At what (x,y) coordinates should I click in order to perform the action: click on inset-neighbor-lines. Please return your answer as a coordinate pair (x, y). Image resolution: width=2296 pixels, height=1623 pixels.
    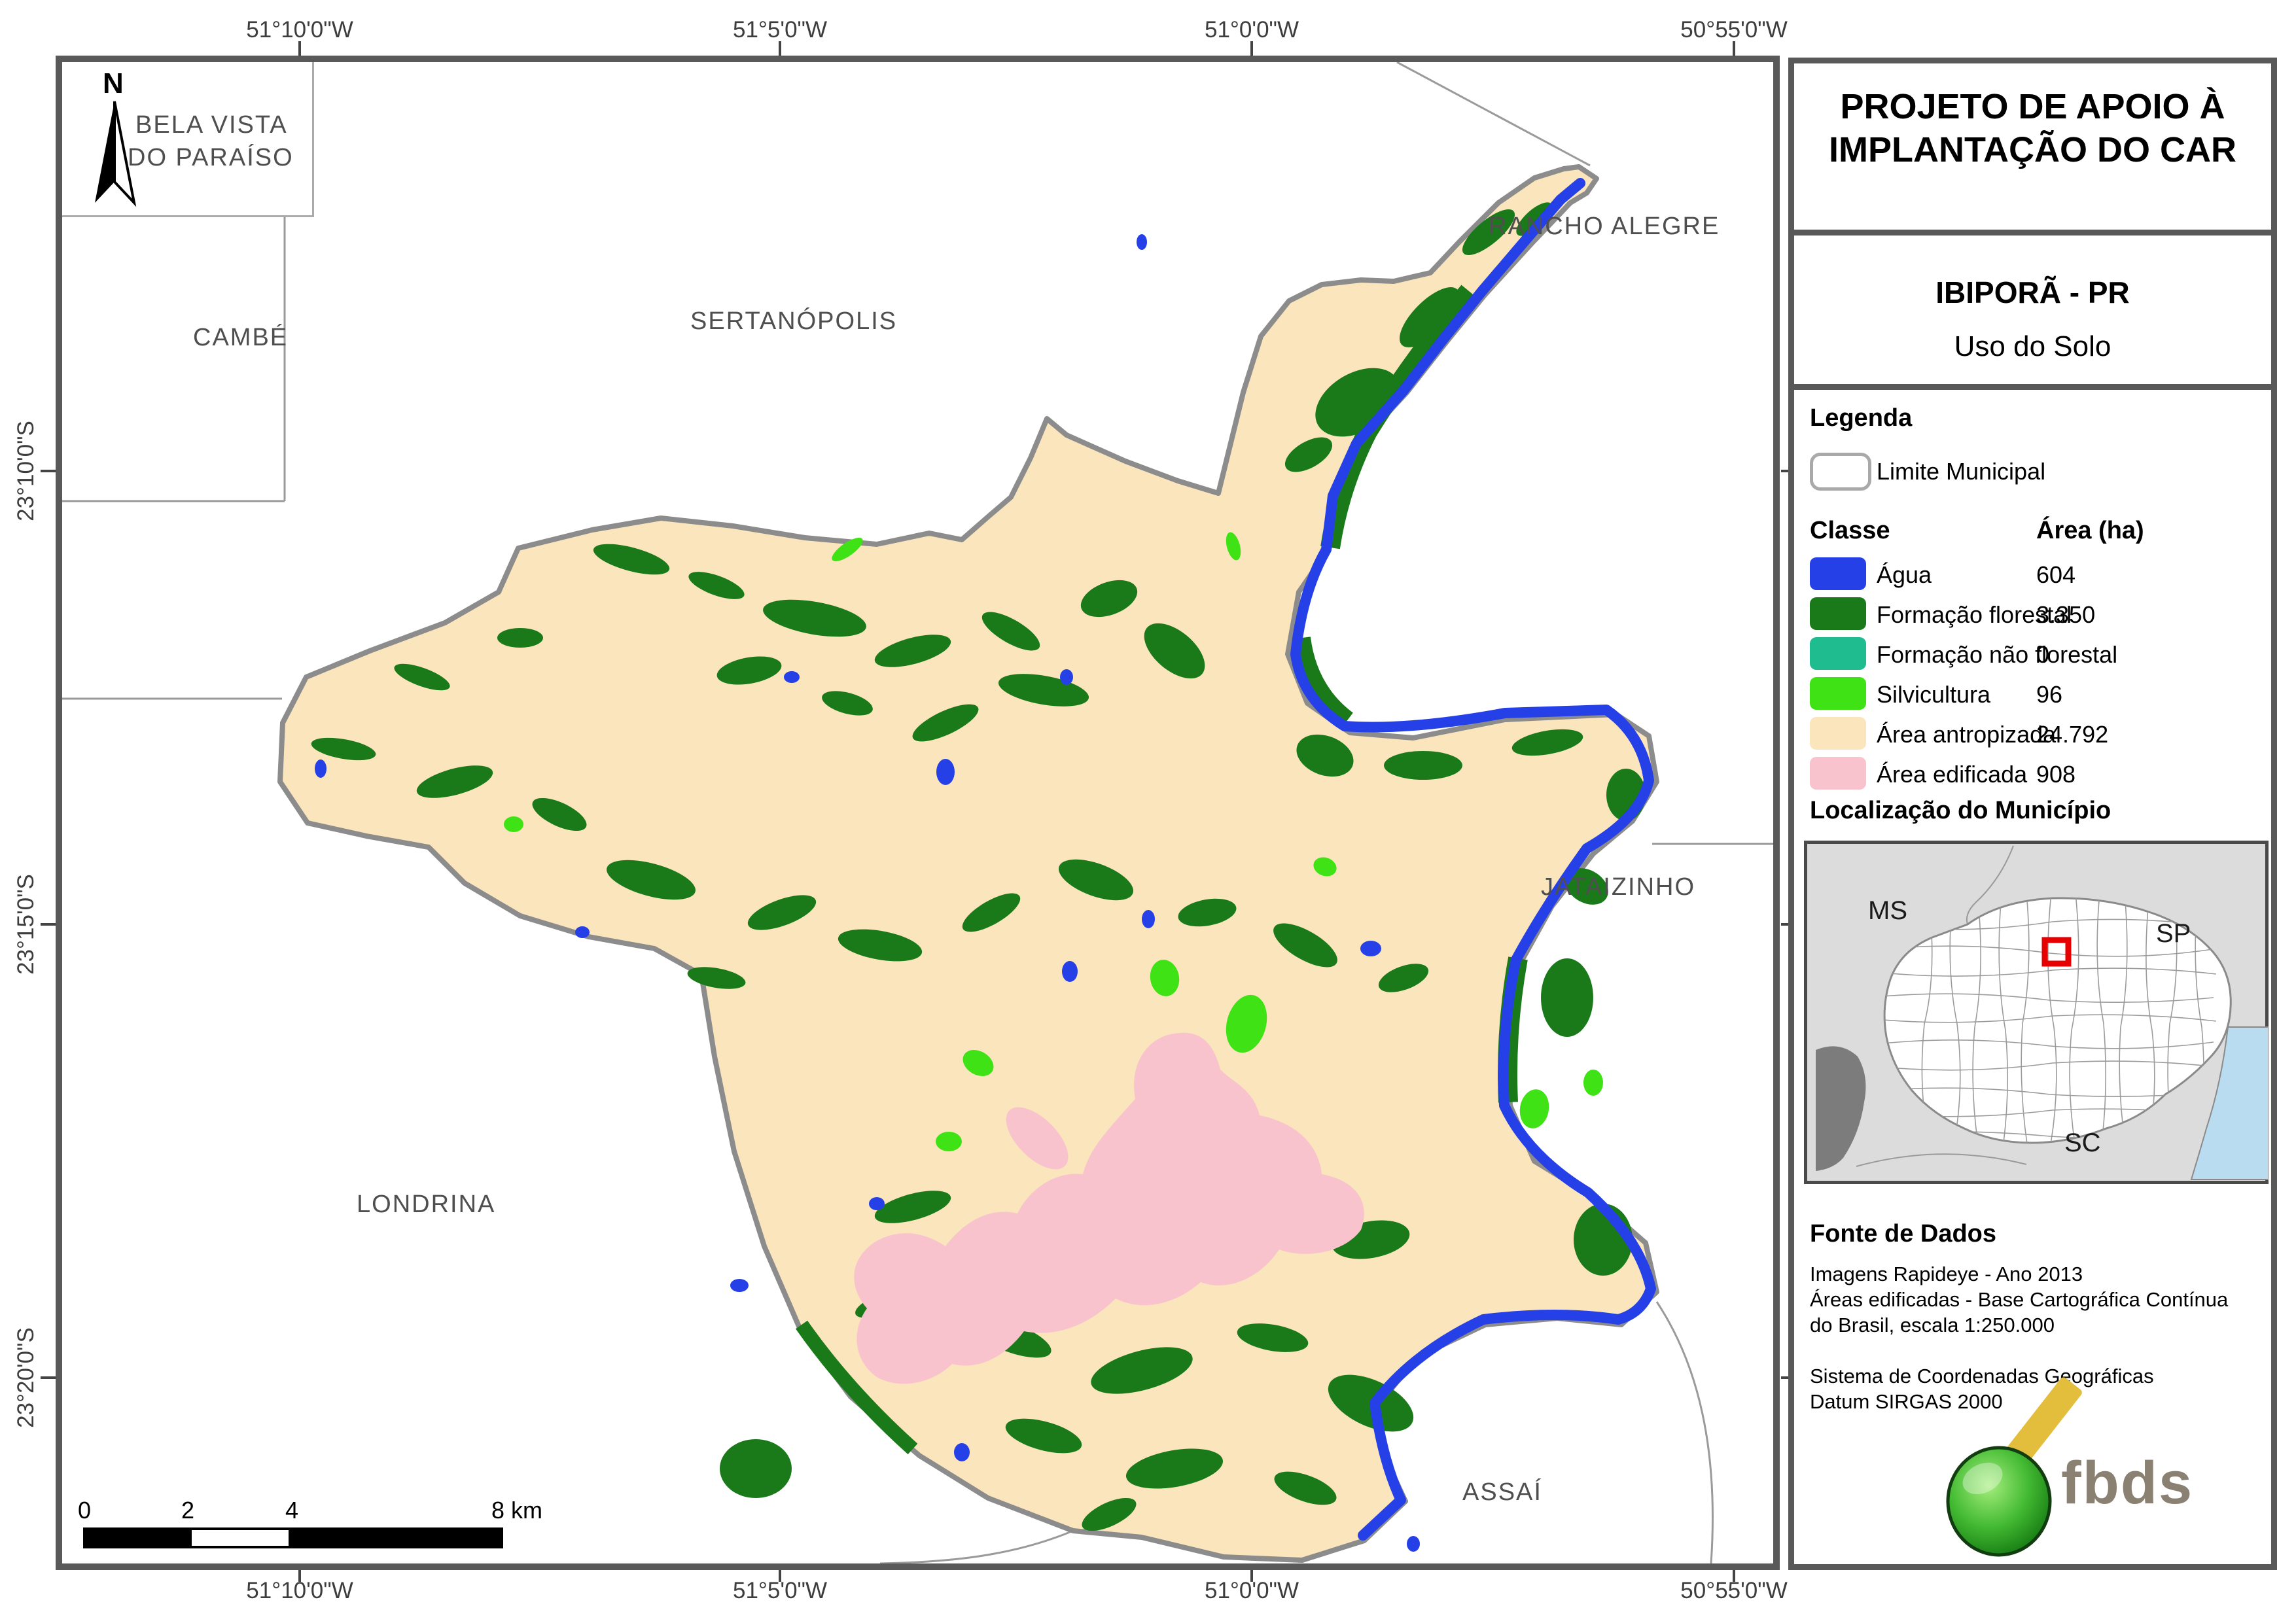
    Looking at the image, I should click on (1941, 1006).